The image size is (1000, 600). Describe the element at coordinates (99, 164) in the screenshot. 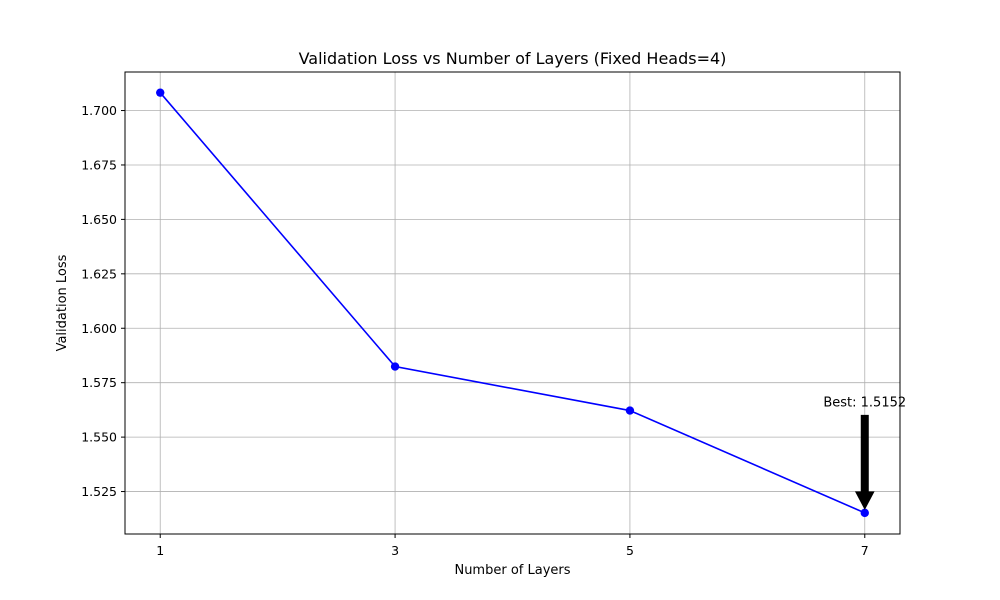

I see `y-tick-label: 1.675` at that location.